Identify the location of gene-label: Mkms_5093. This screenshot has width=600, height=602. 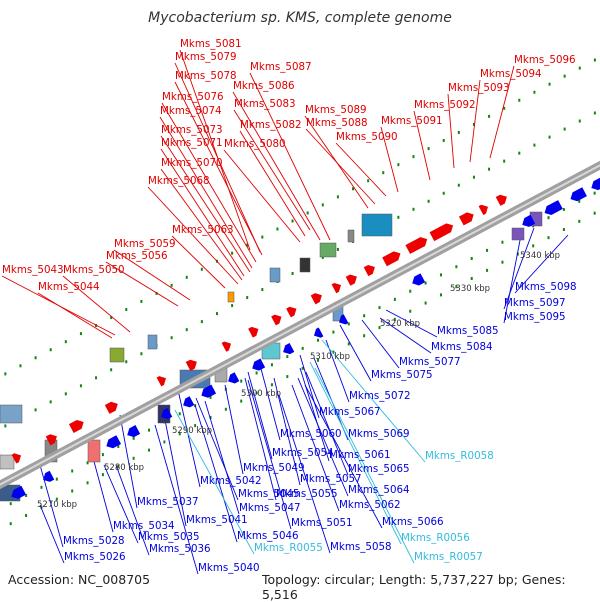
(479, 88).